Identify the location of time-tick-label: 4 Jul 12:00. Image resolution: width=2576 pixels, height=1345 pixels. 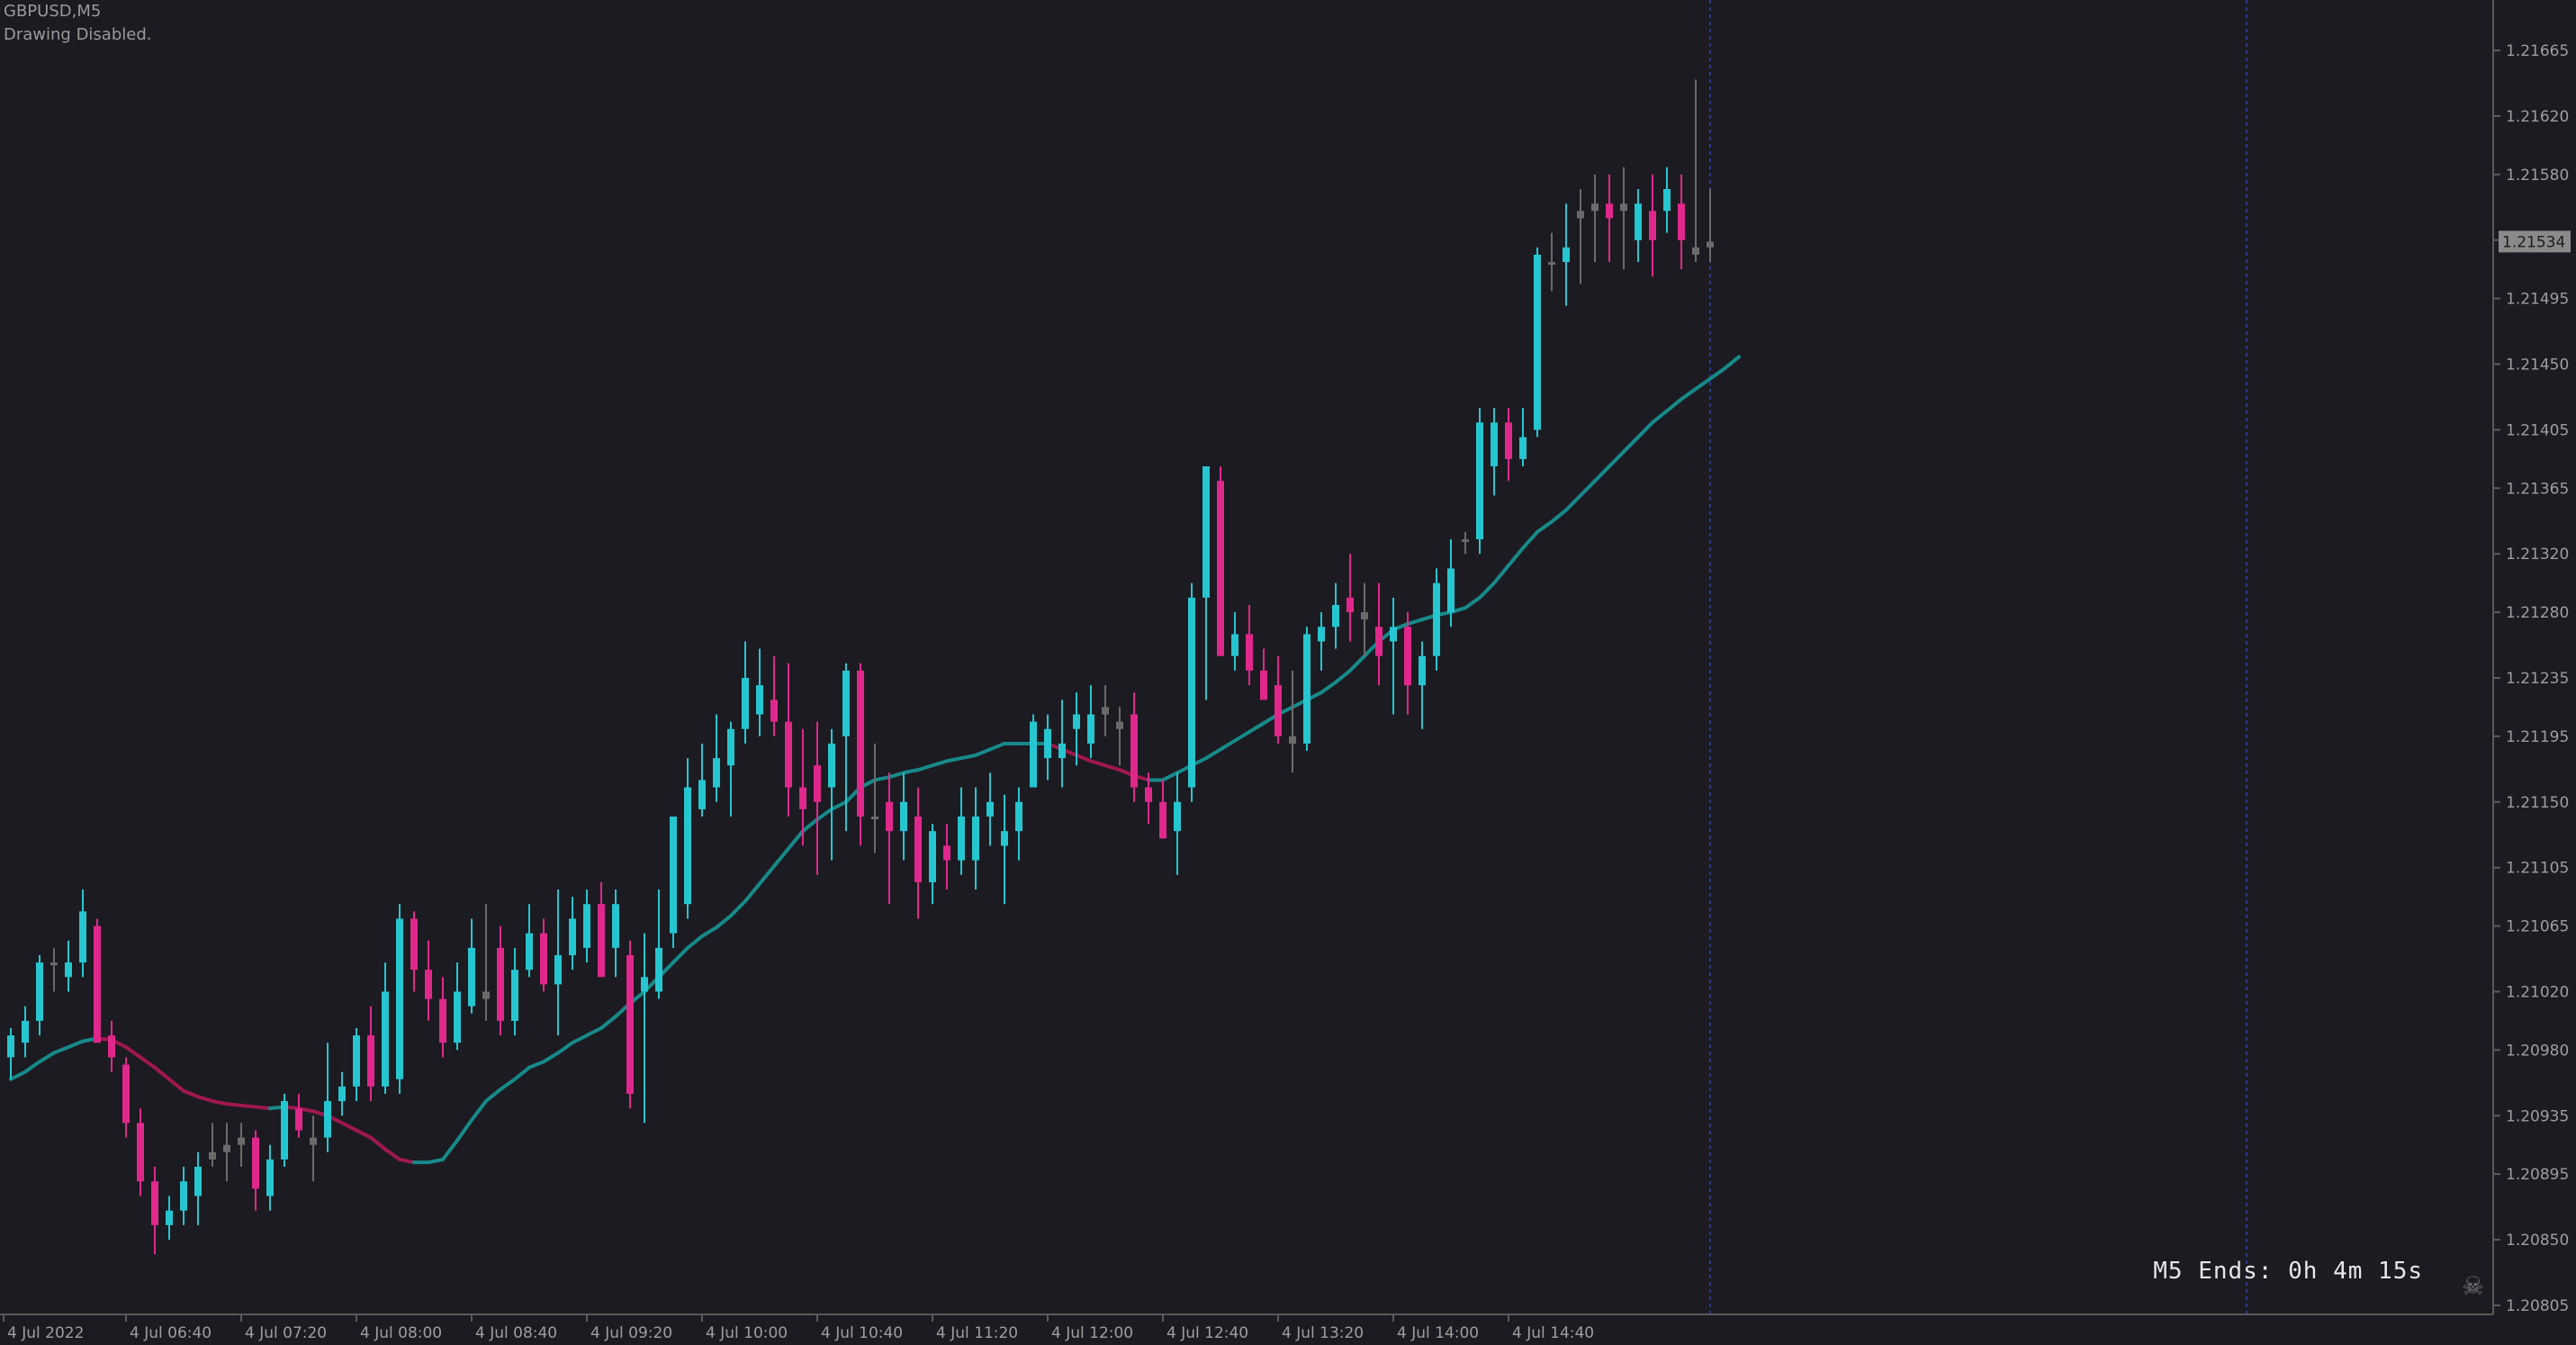
(1092, 1333).